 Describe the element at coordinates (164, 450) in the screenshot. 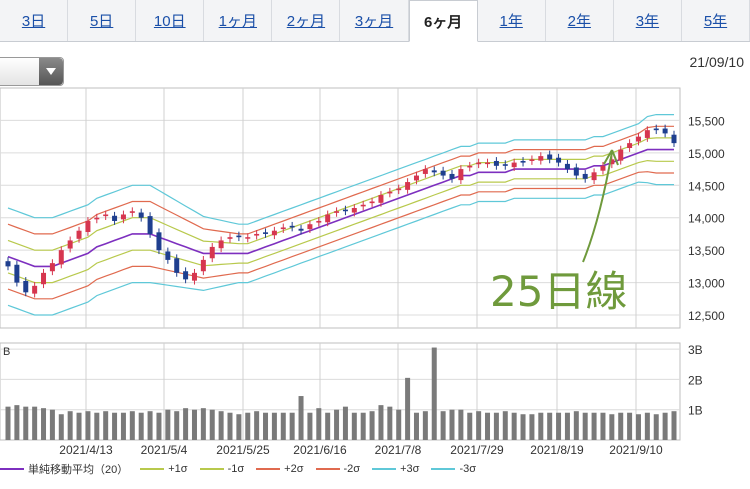

I see `x-tick-label: 2021/5/4` at that location.